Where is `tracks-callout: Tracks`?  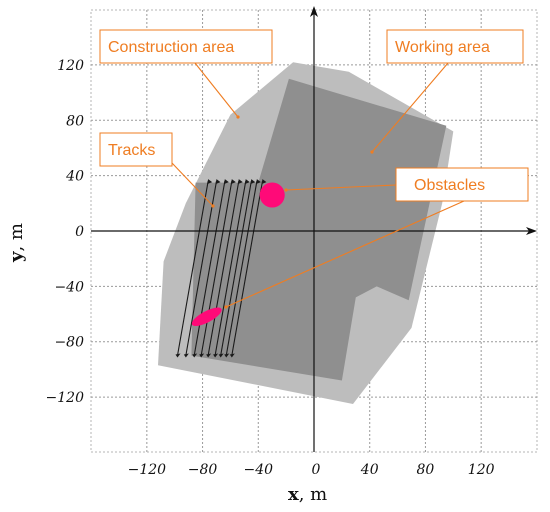 tracks-callout: Tracks is located at coordinates (136, 149).